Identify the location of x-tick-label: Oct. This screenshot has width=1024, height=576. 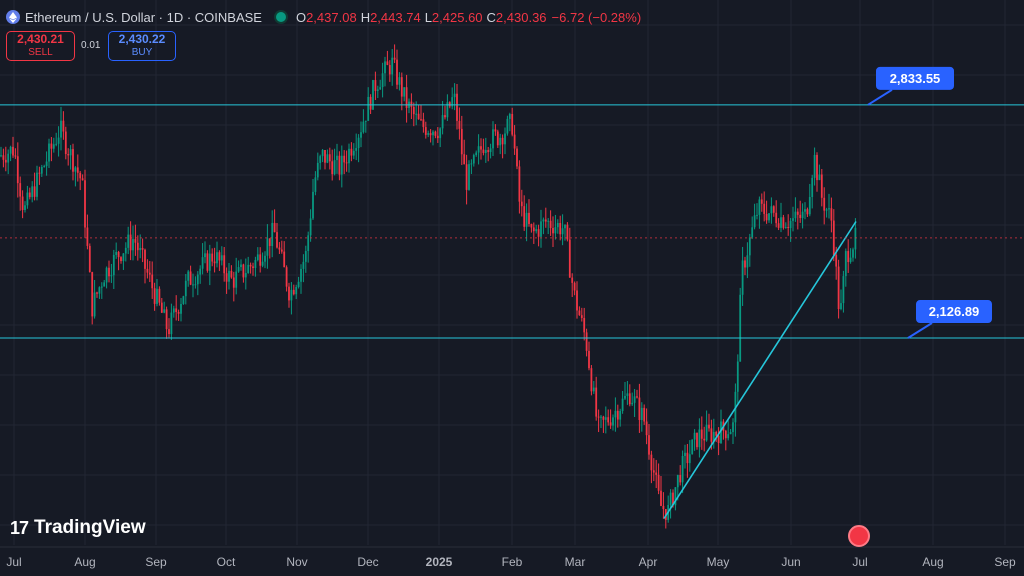
(226, 562).